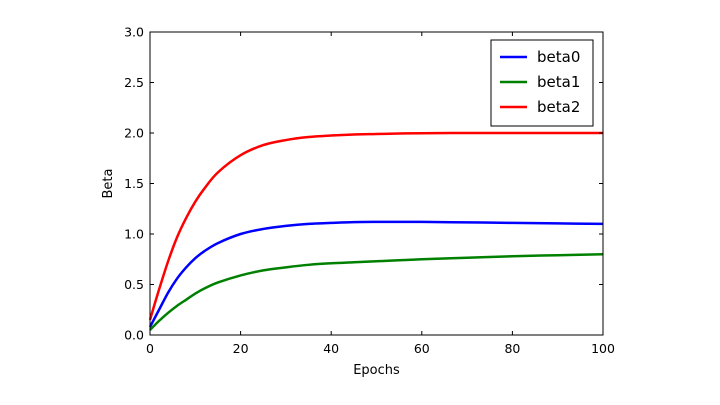 Image resolution: width=720 pixels, height=405 pixels. What do you see at coordinates (134, 82) in the screenshot?
I see `y-tick-label-5: 2.5` at bounding box center [134, 82].